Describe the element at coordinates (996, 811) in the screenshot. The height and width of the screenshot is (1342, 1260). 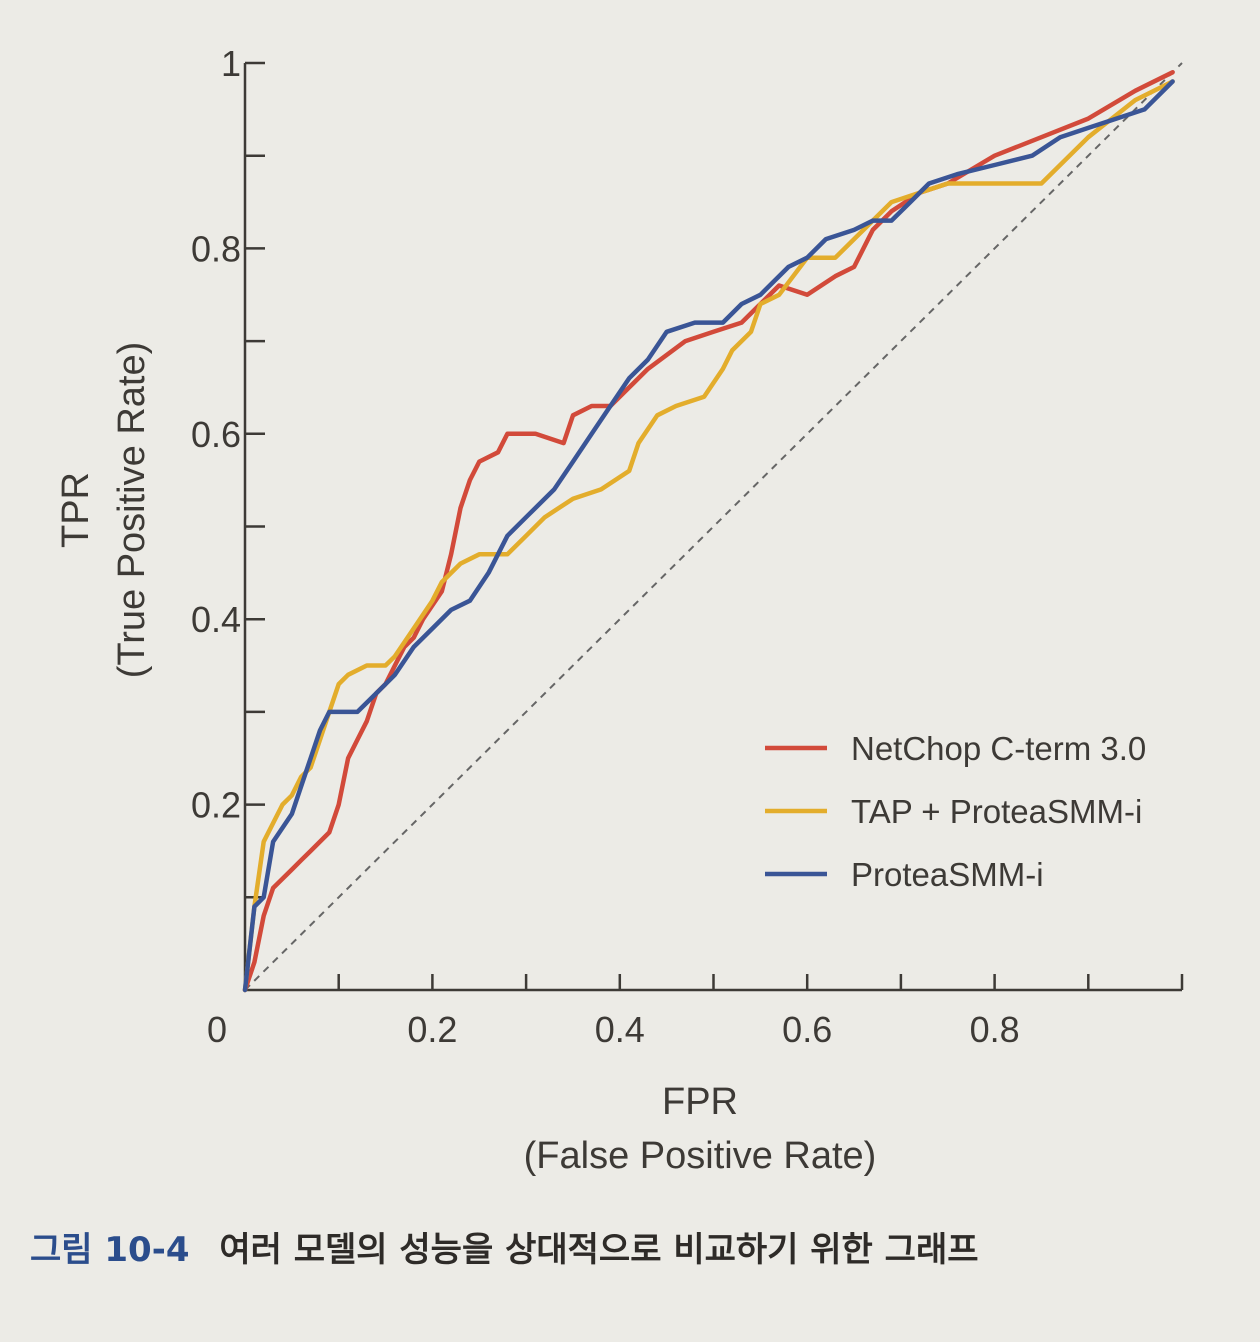
I see `legend-label-2: TAP + ProteaSMM-i` at that location.